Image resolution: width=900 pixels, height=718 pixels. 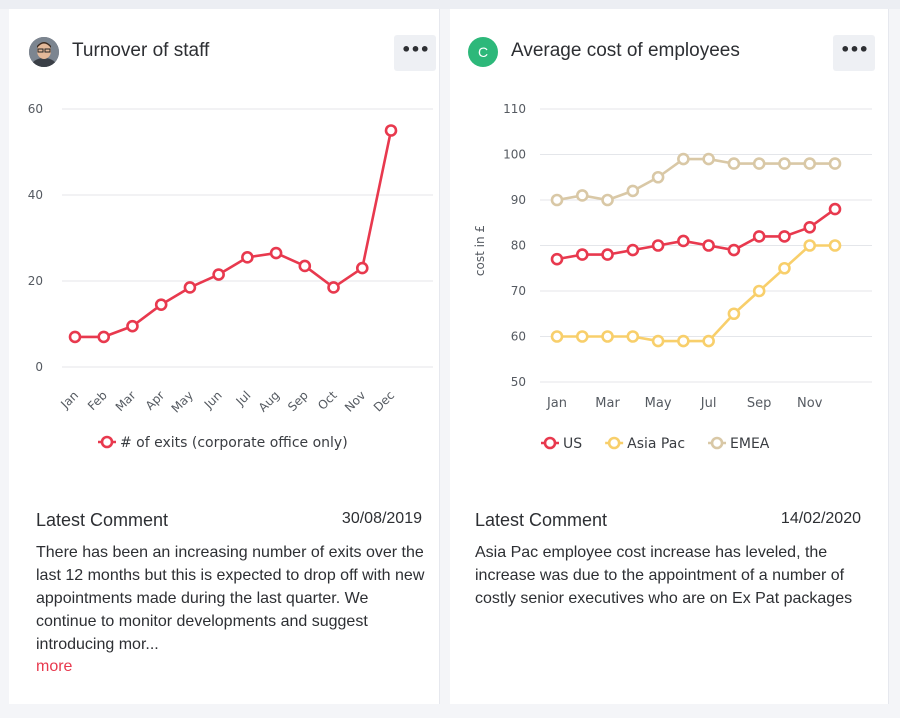 What do you see at coordinates (480, 250) in the screenshot?
I see `y-axis-label: cost in £` at bounding box center [480, 250].